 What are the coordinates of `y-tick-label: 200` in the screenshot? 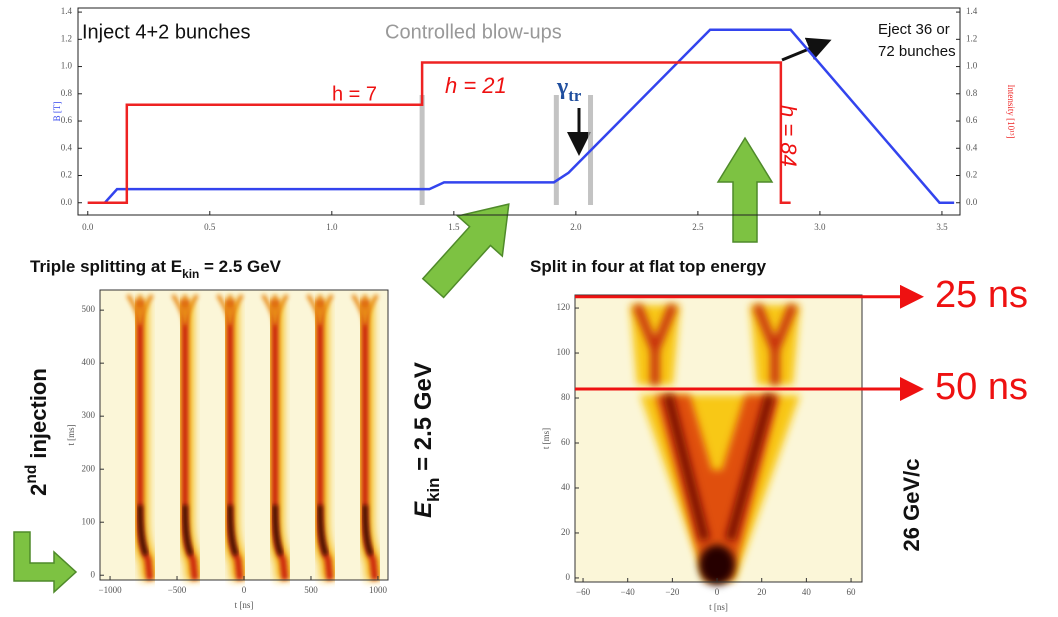 It's located at (89, 468).